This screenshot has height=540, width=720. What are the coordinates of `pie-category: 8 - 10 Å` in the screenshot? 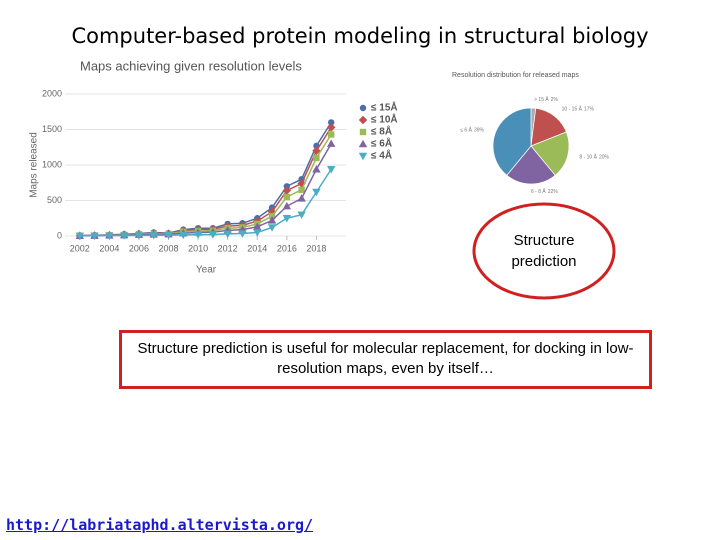 It's located at (588, 157).